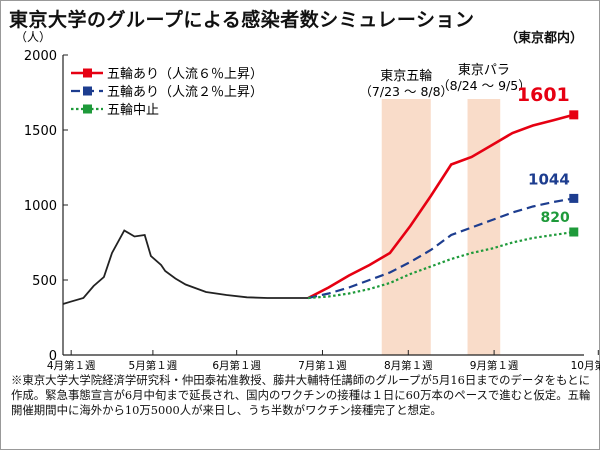 This screenshot has width=600, height=450. Describe the element at coordinates (484, 70) in the screenshot. I see `event-period-label: 東京パラ` at that location.